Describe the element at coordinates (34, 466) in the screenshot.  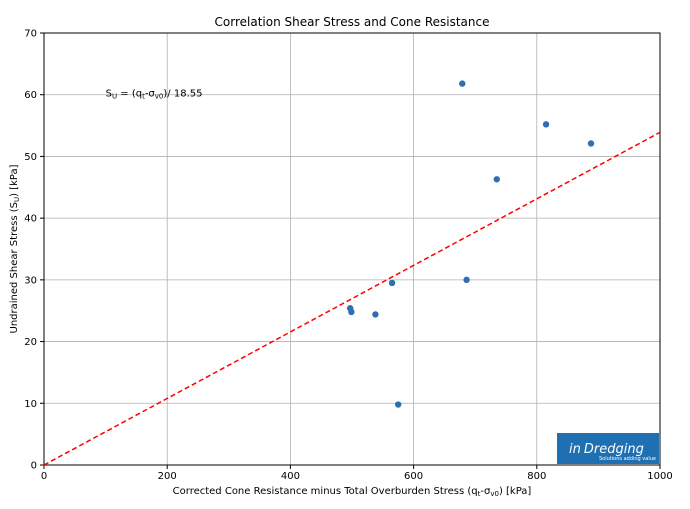
I see `y-tick-label: 0` at that location.